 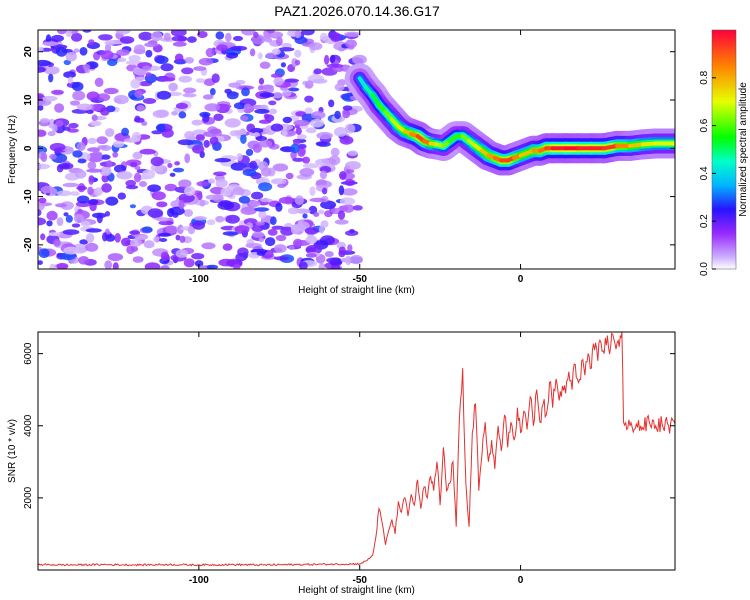 What do you see at coordinates (349, 51) in the screenshot?
I see `y-tick: 20` at bounding box center [349, 51].